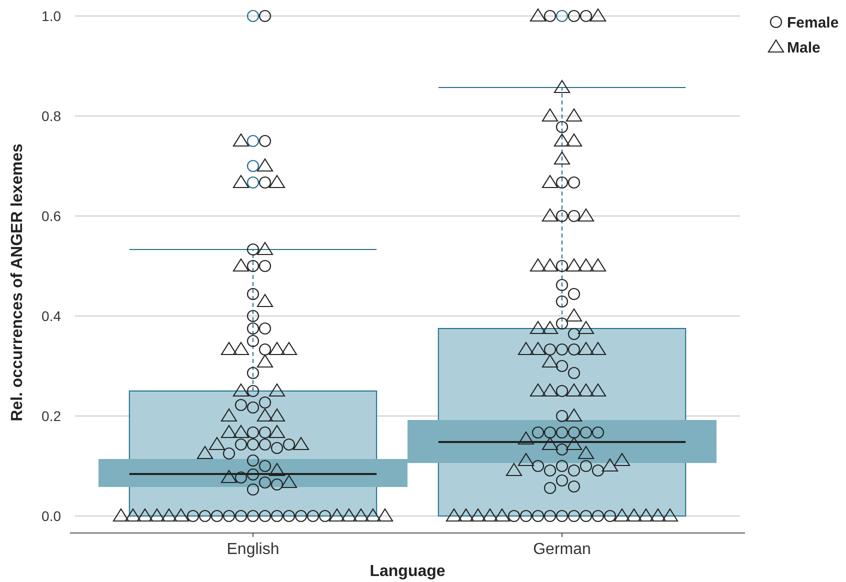 This screenshot has height=582, width=846. Describe the element at coordinates (52, 416) in the screenshot. I see `y-tick-label: 0.2` at that location.